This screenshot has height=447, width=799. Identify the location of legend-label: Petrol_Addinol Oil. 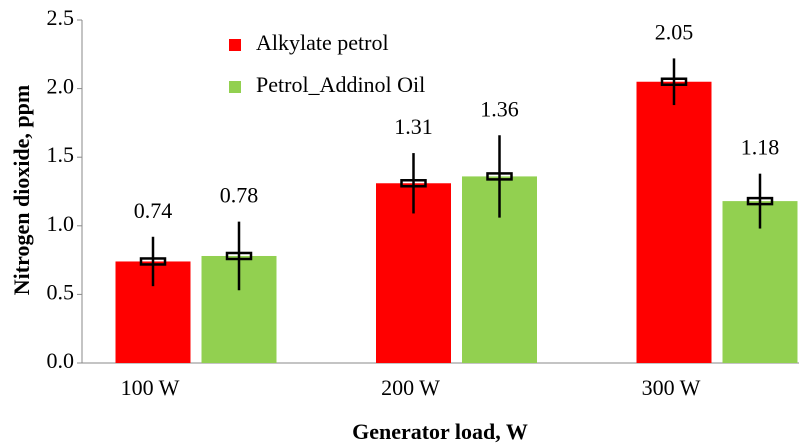
(340, 84).